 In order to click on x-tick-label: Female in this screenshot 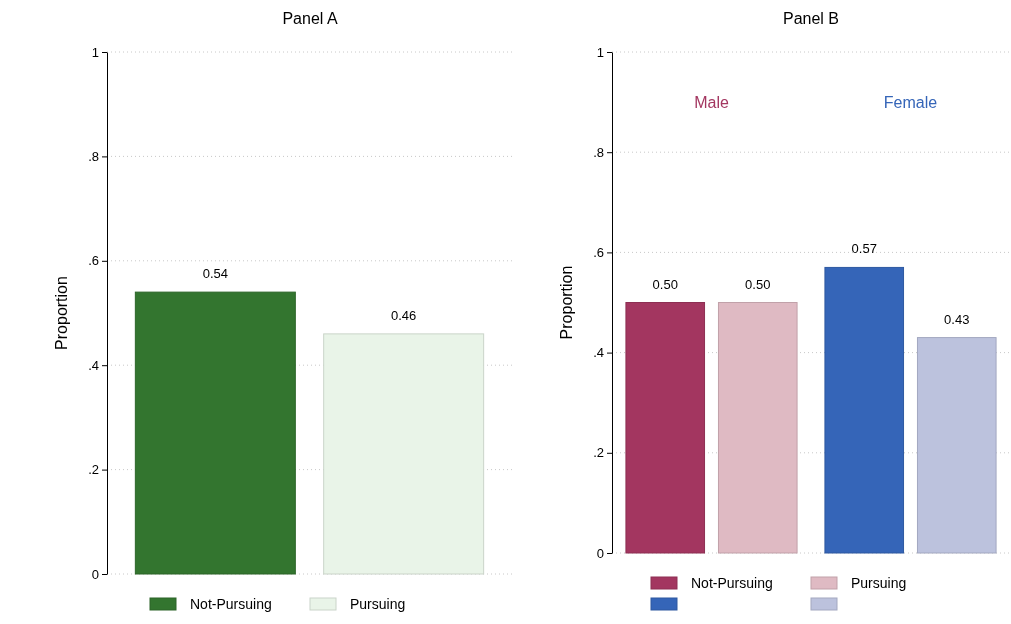, I will do `click(910, 103)`.